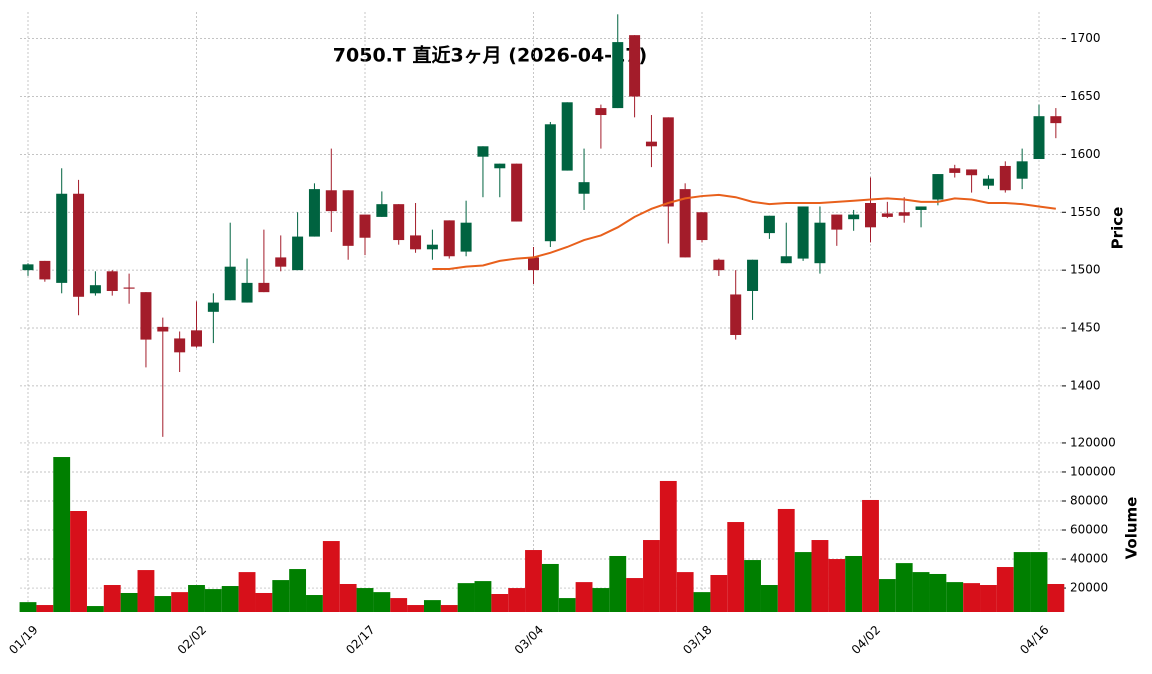 The height and width of the screenshot is (674, 1152). What do you see at coordinates (490, 55) in the screenshot?
I see `chart-title: 7050.T 直近3ヶ月 (2026-04-17)` at bounding box center [490, 55].